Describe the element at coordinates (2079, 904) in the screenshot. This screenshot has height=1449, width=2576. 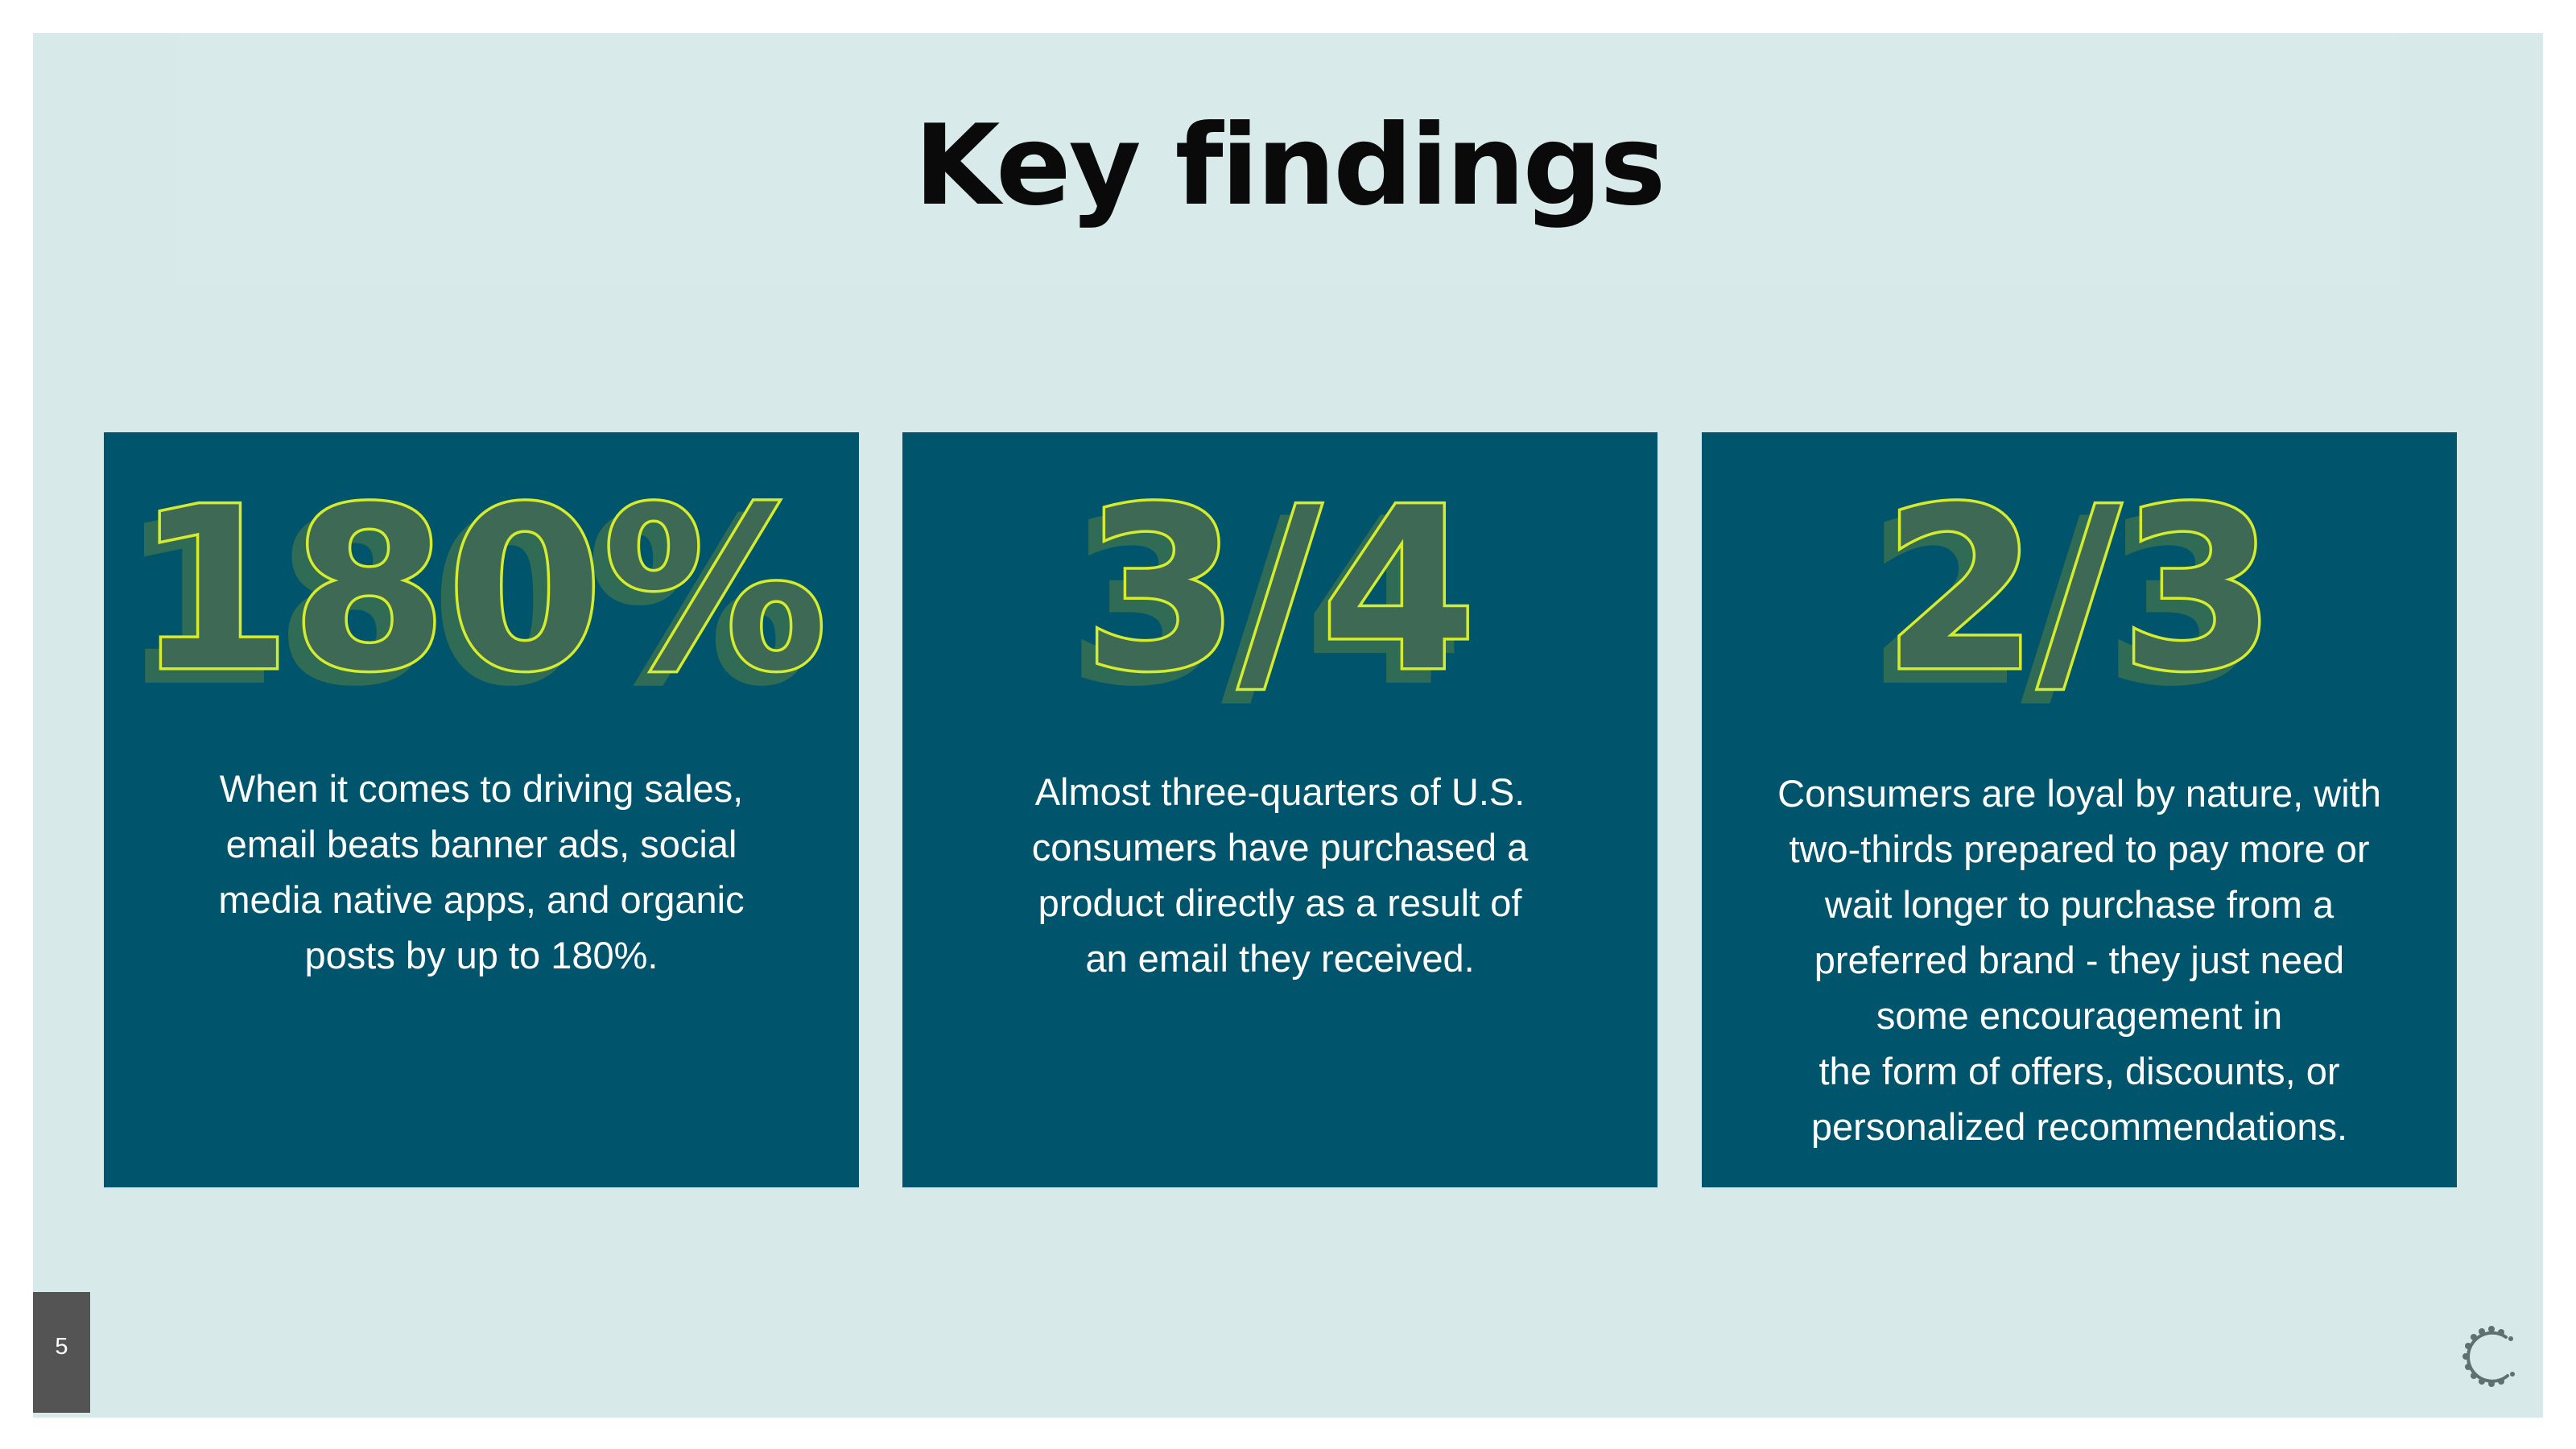
I see `description-line: wait longer to purchase from a` at that location.